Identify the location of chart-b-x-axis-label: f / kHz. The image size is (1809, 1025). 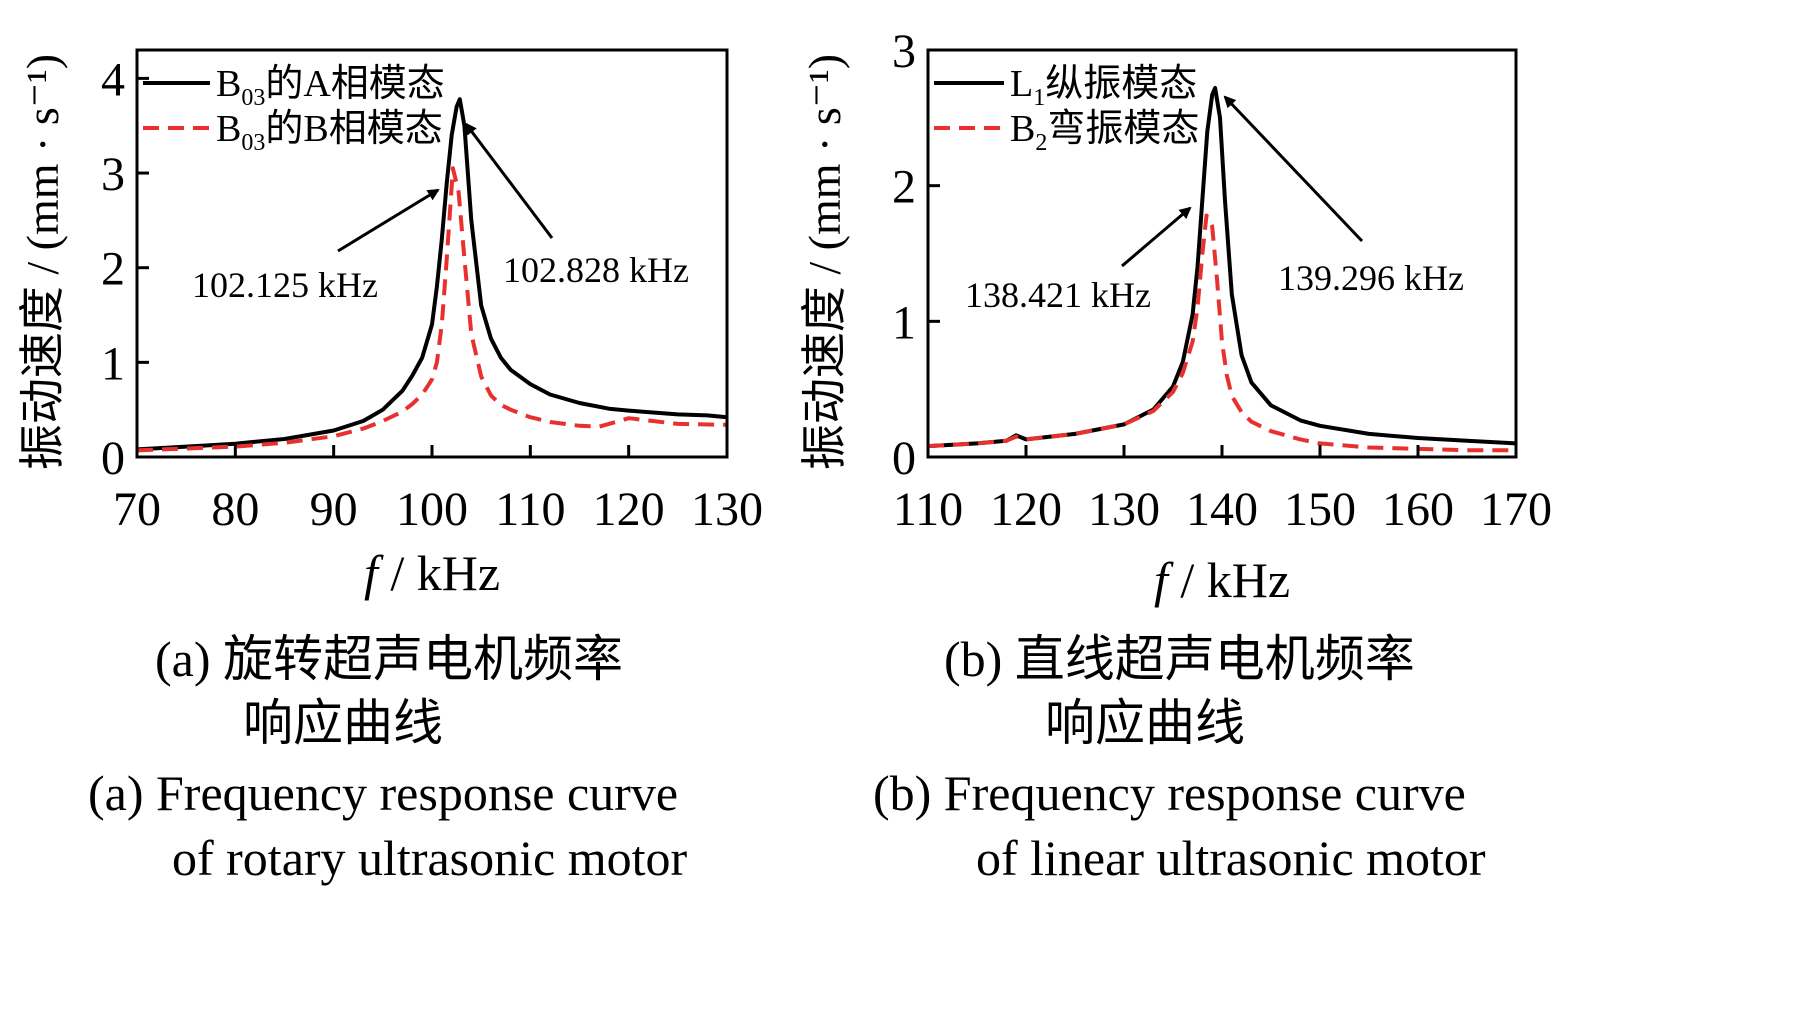
(1222, 580).